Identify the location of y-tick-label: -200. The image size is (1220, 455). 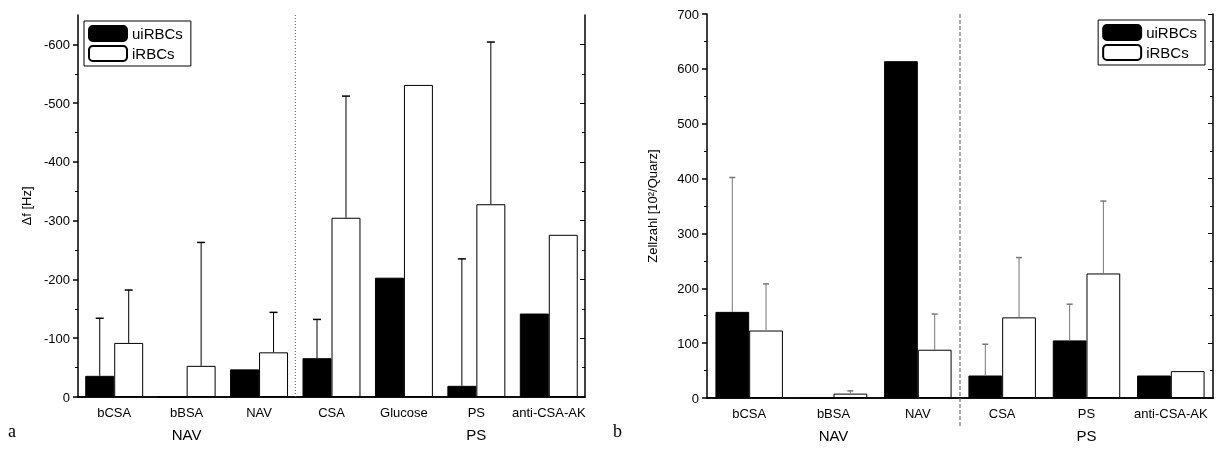
(56, 279).